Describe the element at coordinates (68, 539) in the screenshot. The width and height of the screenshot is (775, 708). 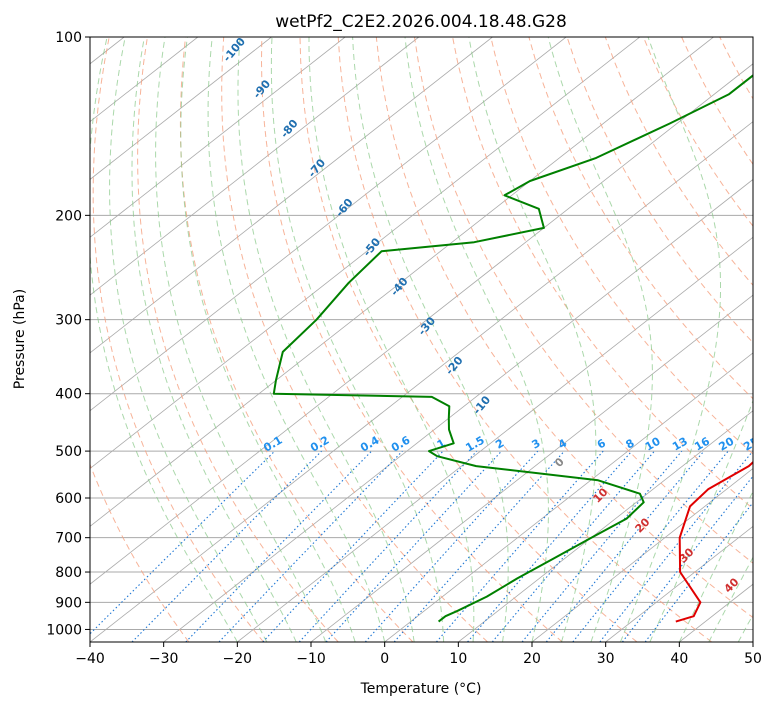
I see `y-tick-label: 700` at that location.